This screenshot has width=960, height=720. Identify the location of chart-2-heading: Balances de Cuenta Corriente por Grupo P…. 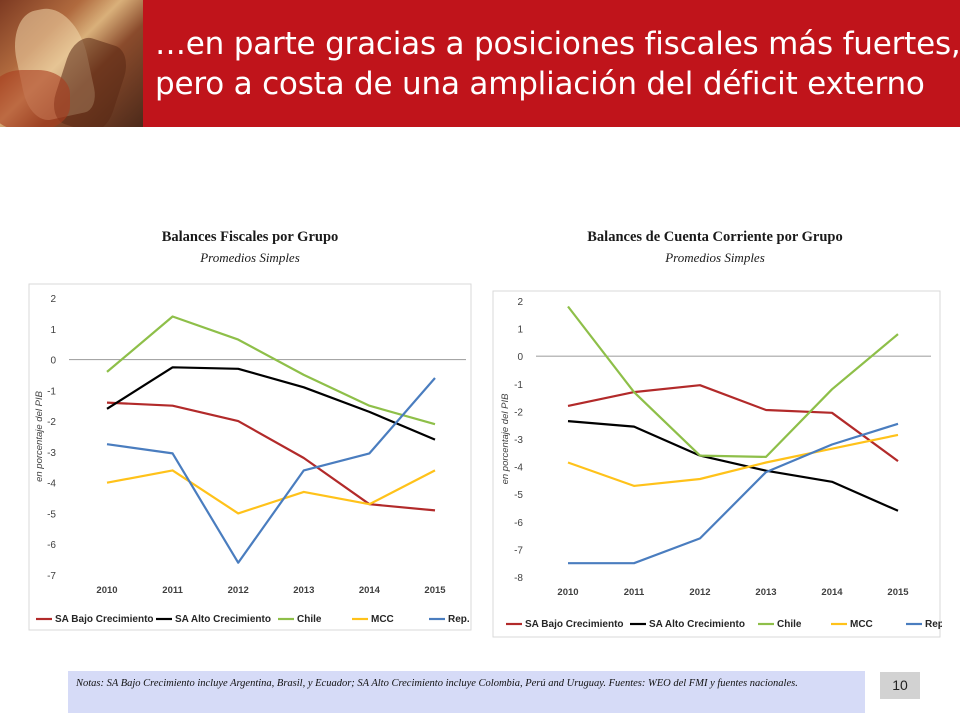
(715, 247).